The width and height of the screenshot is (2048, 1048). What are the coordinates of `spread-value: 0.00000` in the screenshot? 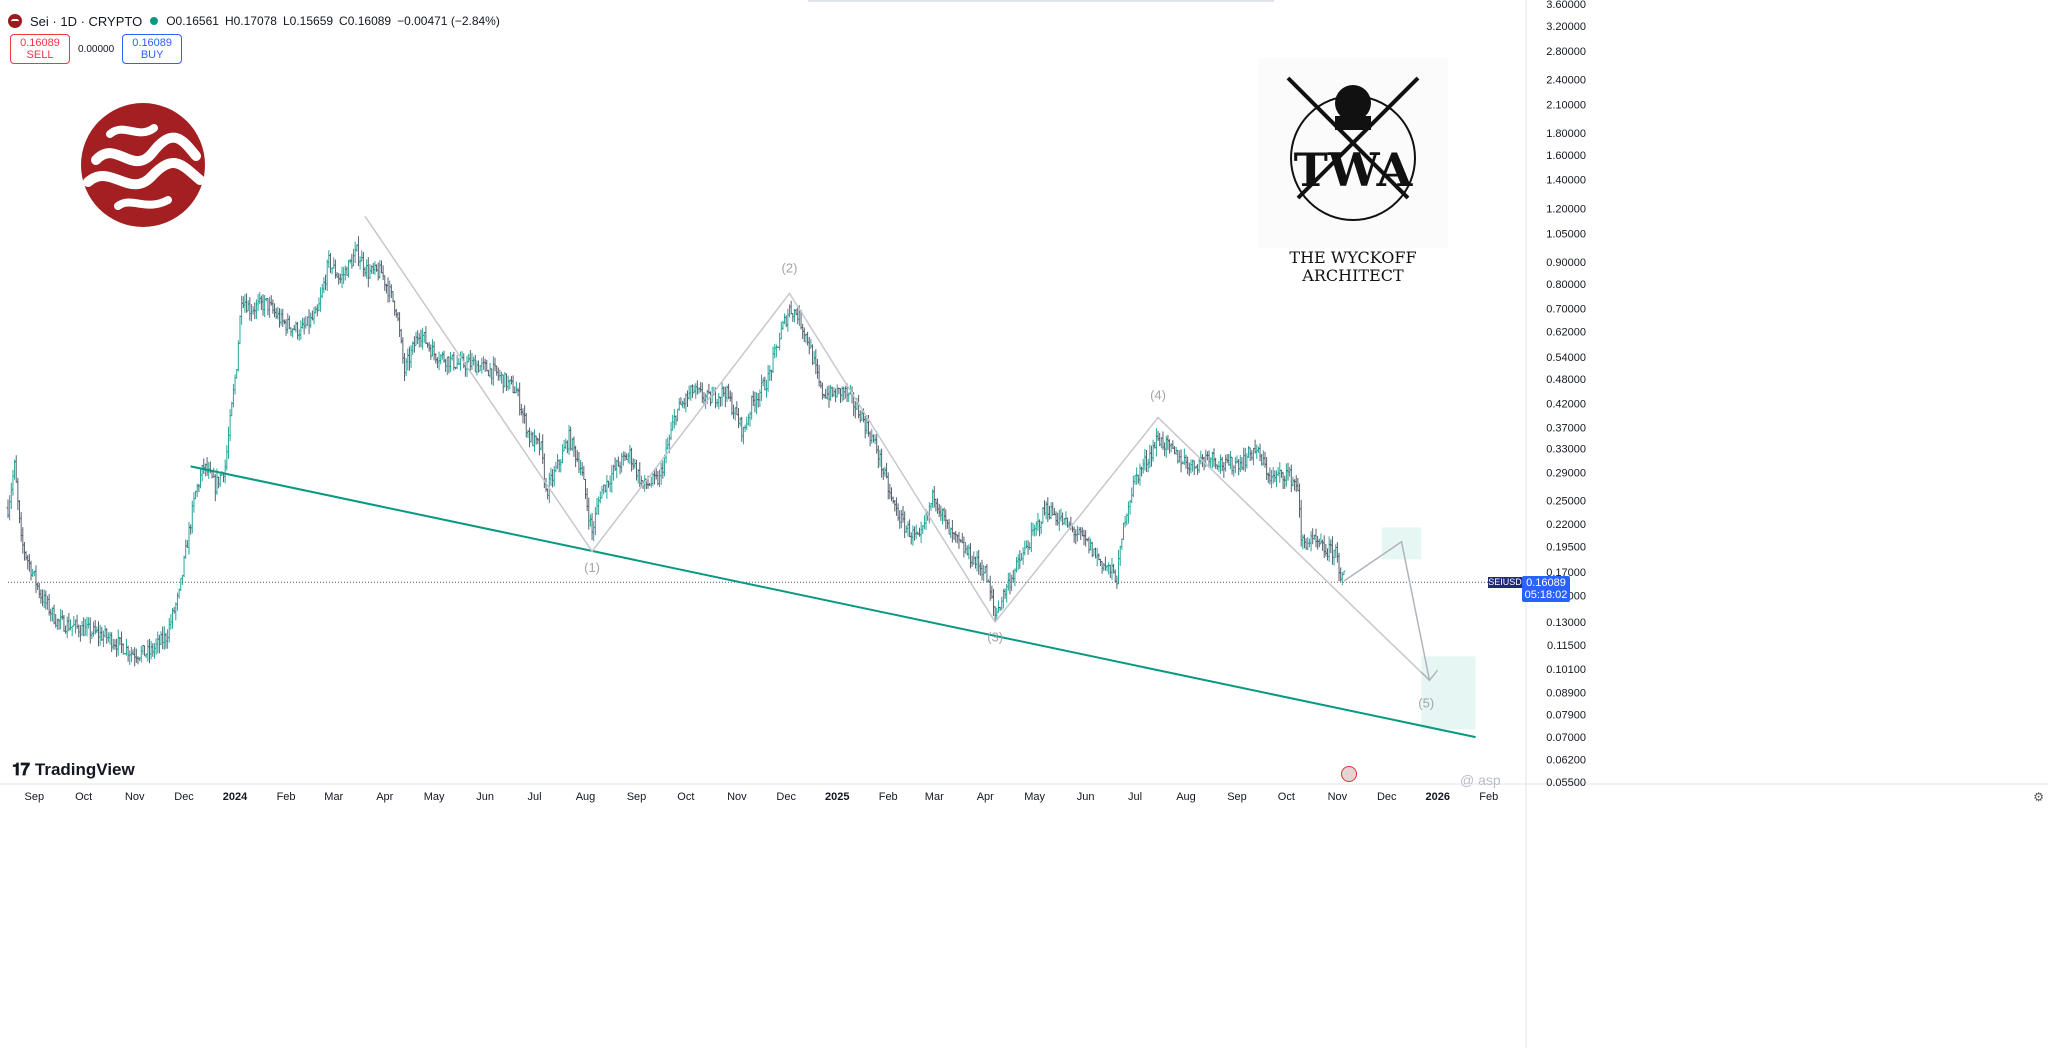 It's located at (96, 49).